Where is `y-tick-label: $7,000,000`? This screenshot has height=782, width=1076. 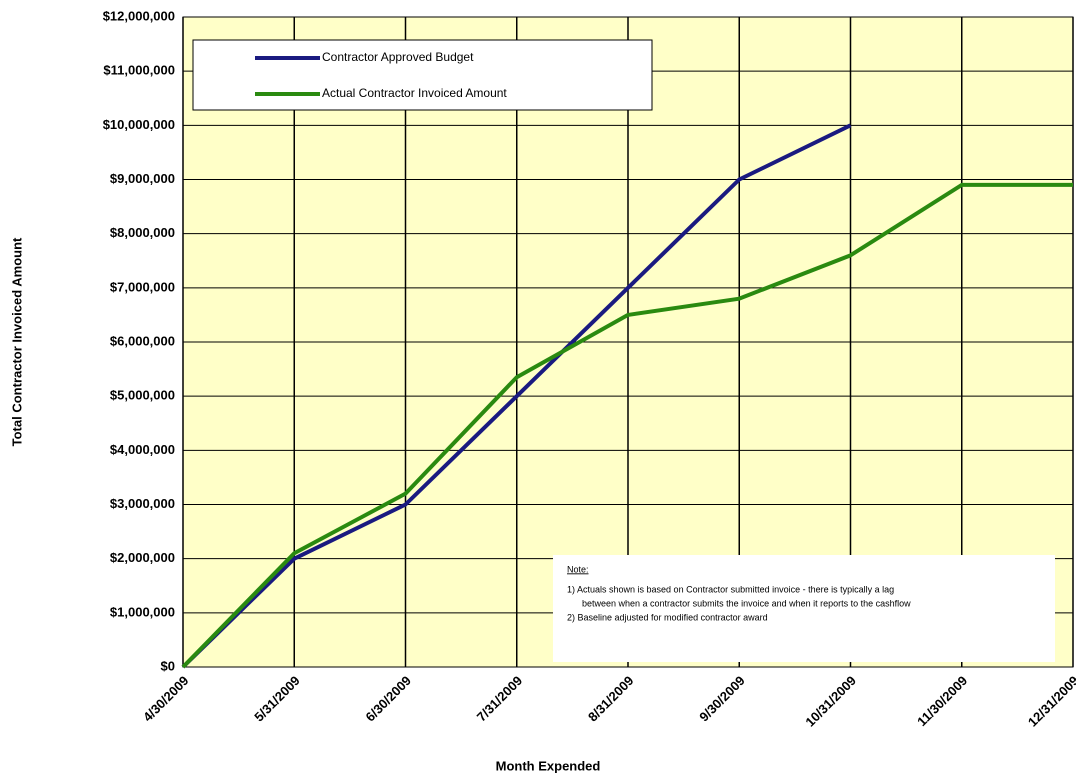
y-tick-label: $7,000,000 is located at coordinates (142, 286).